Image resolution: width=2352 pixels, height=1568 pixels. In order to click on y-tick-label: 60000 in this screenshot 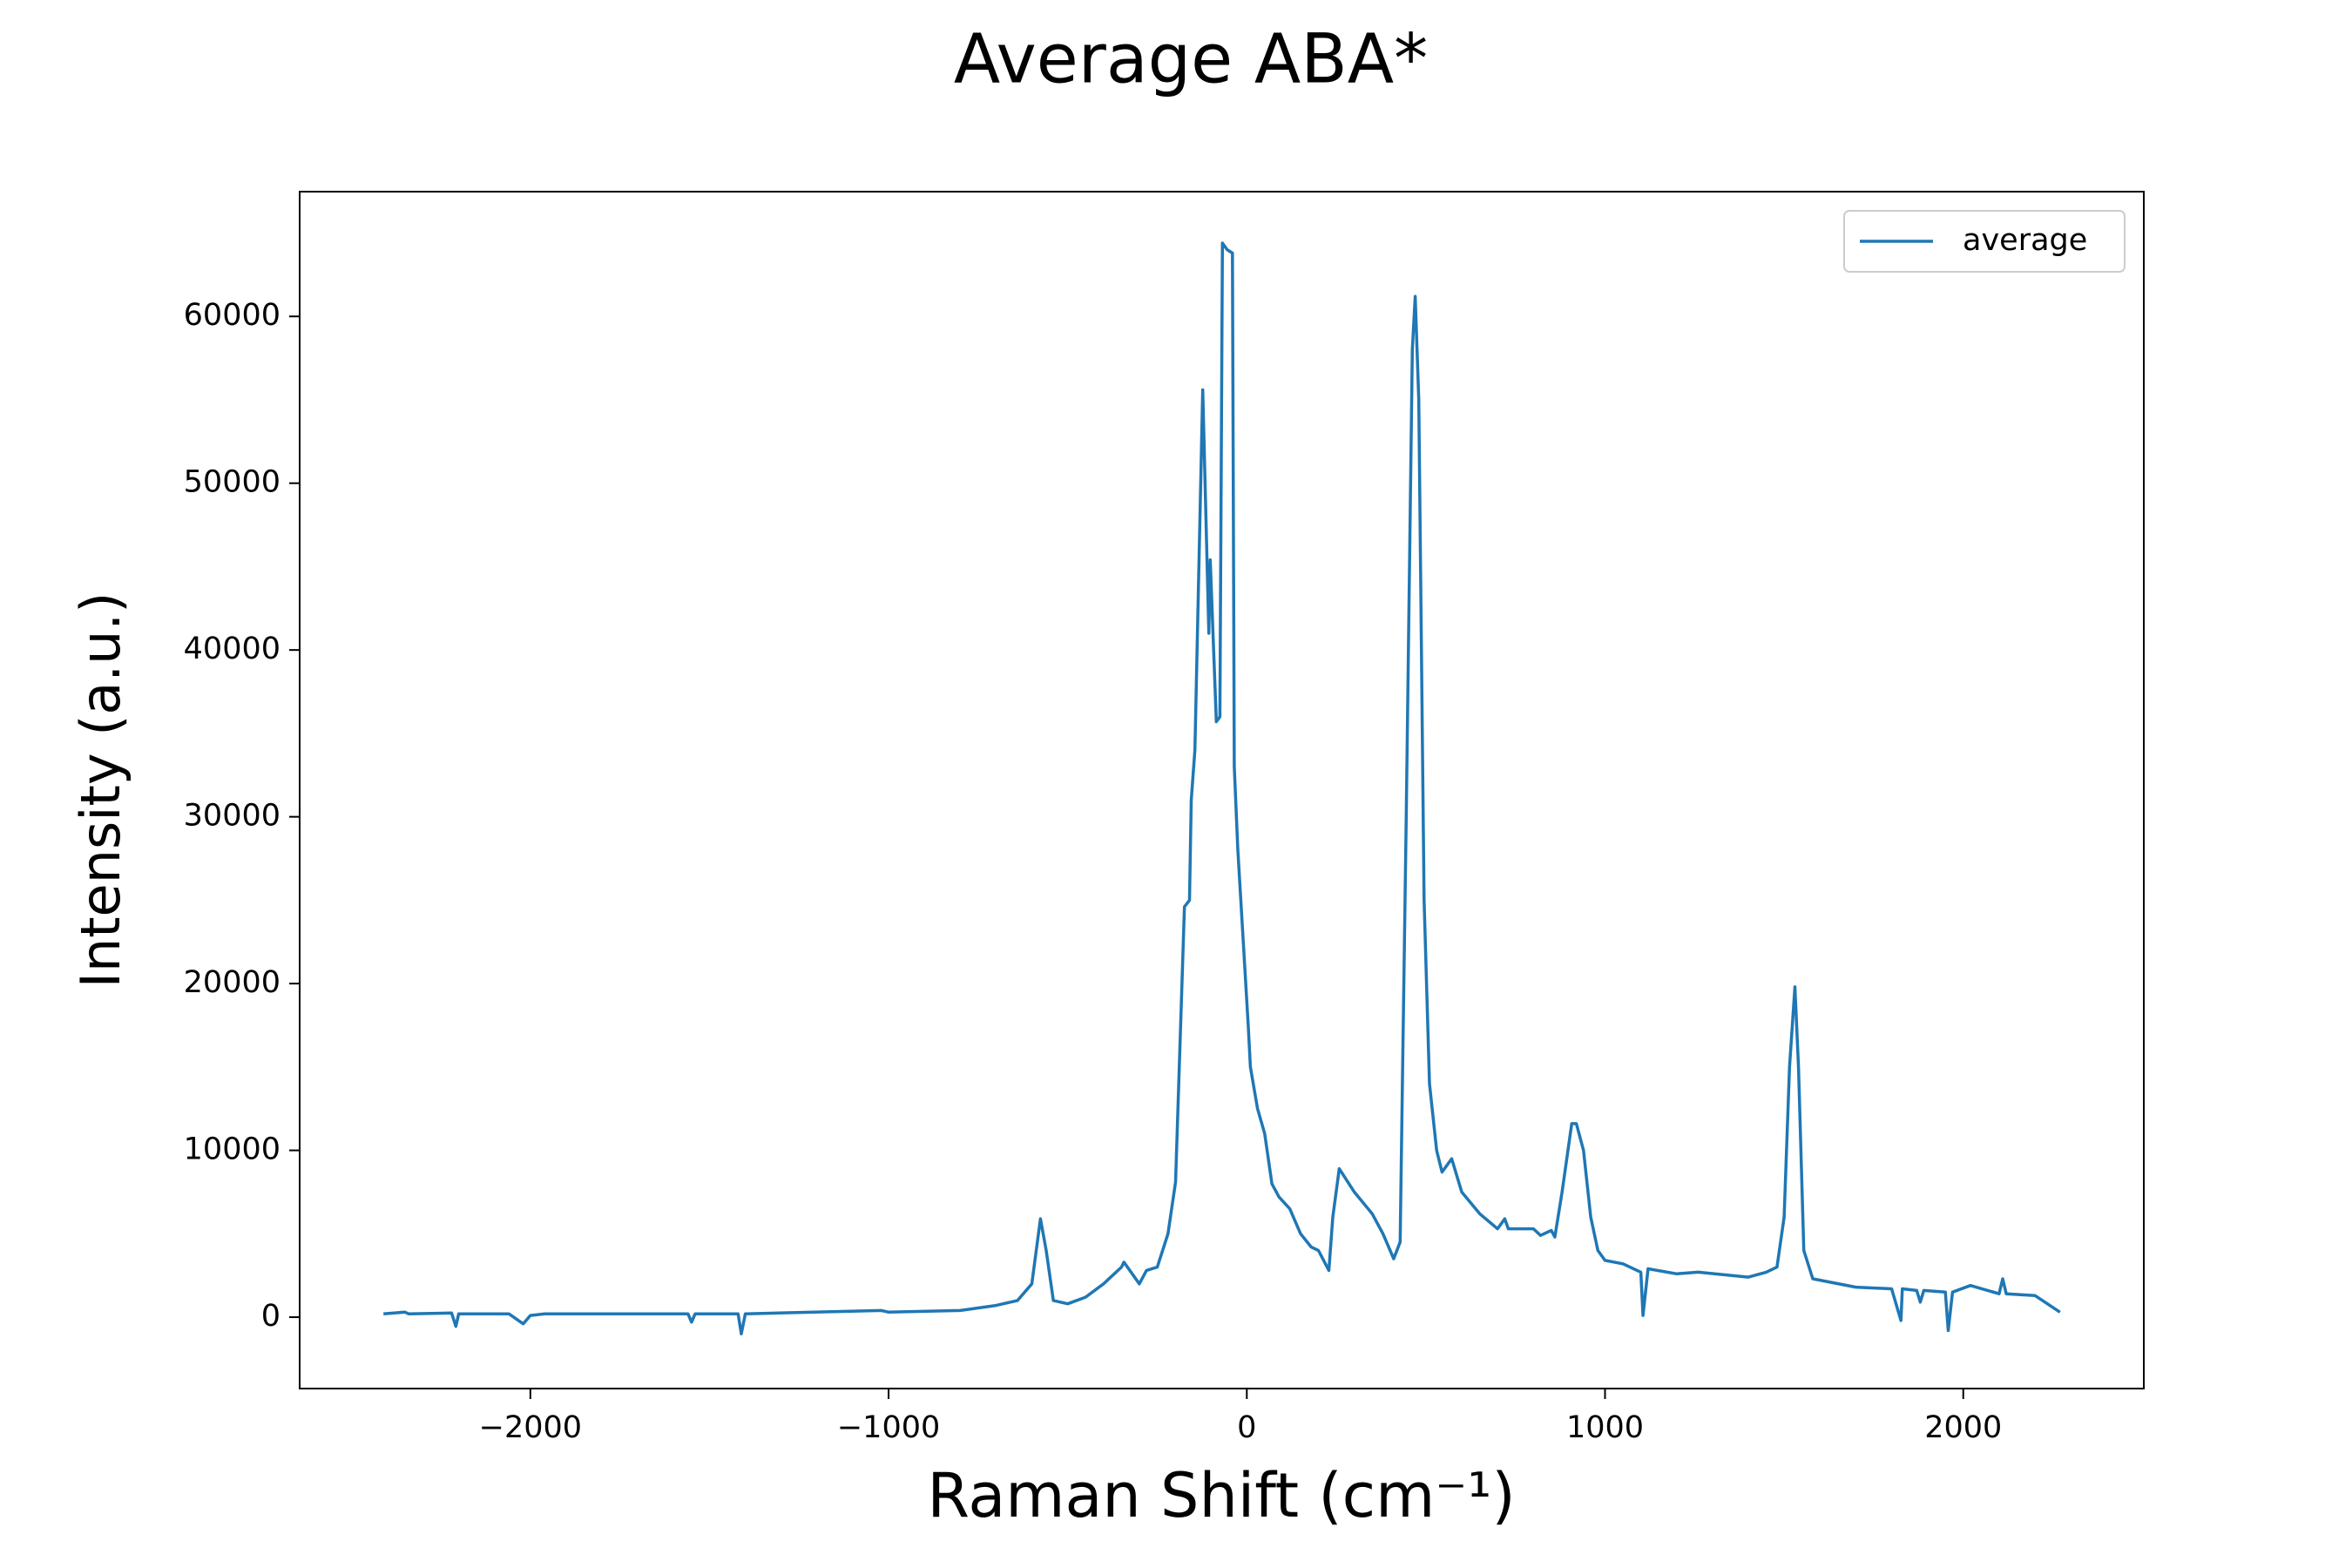, I will do `click(232, 315)`.